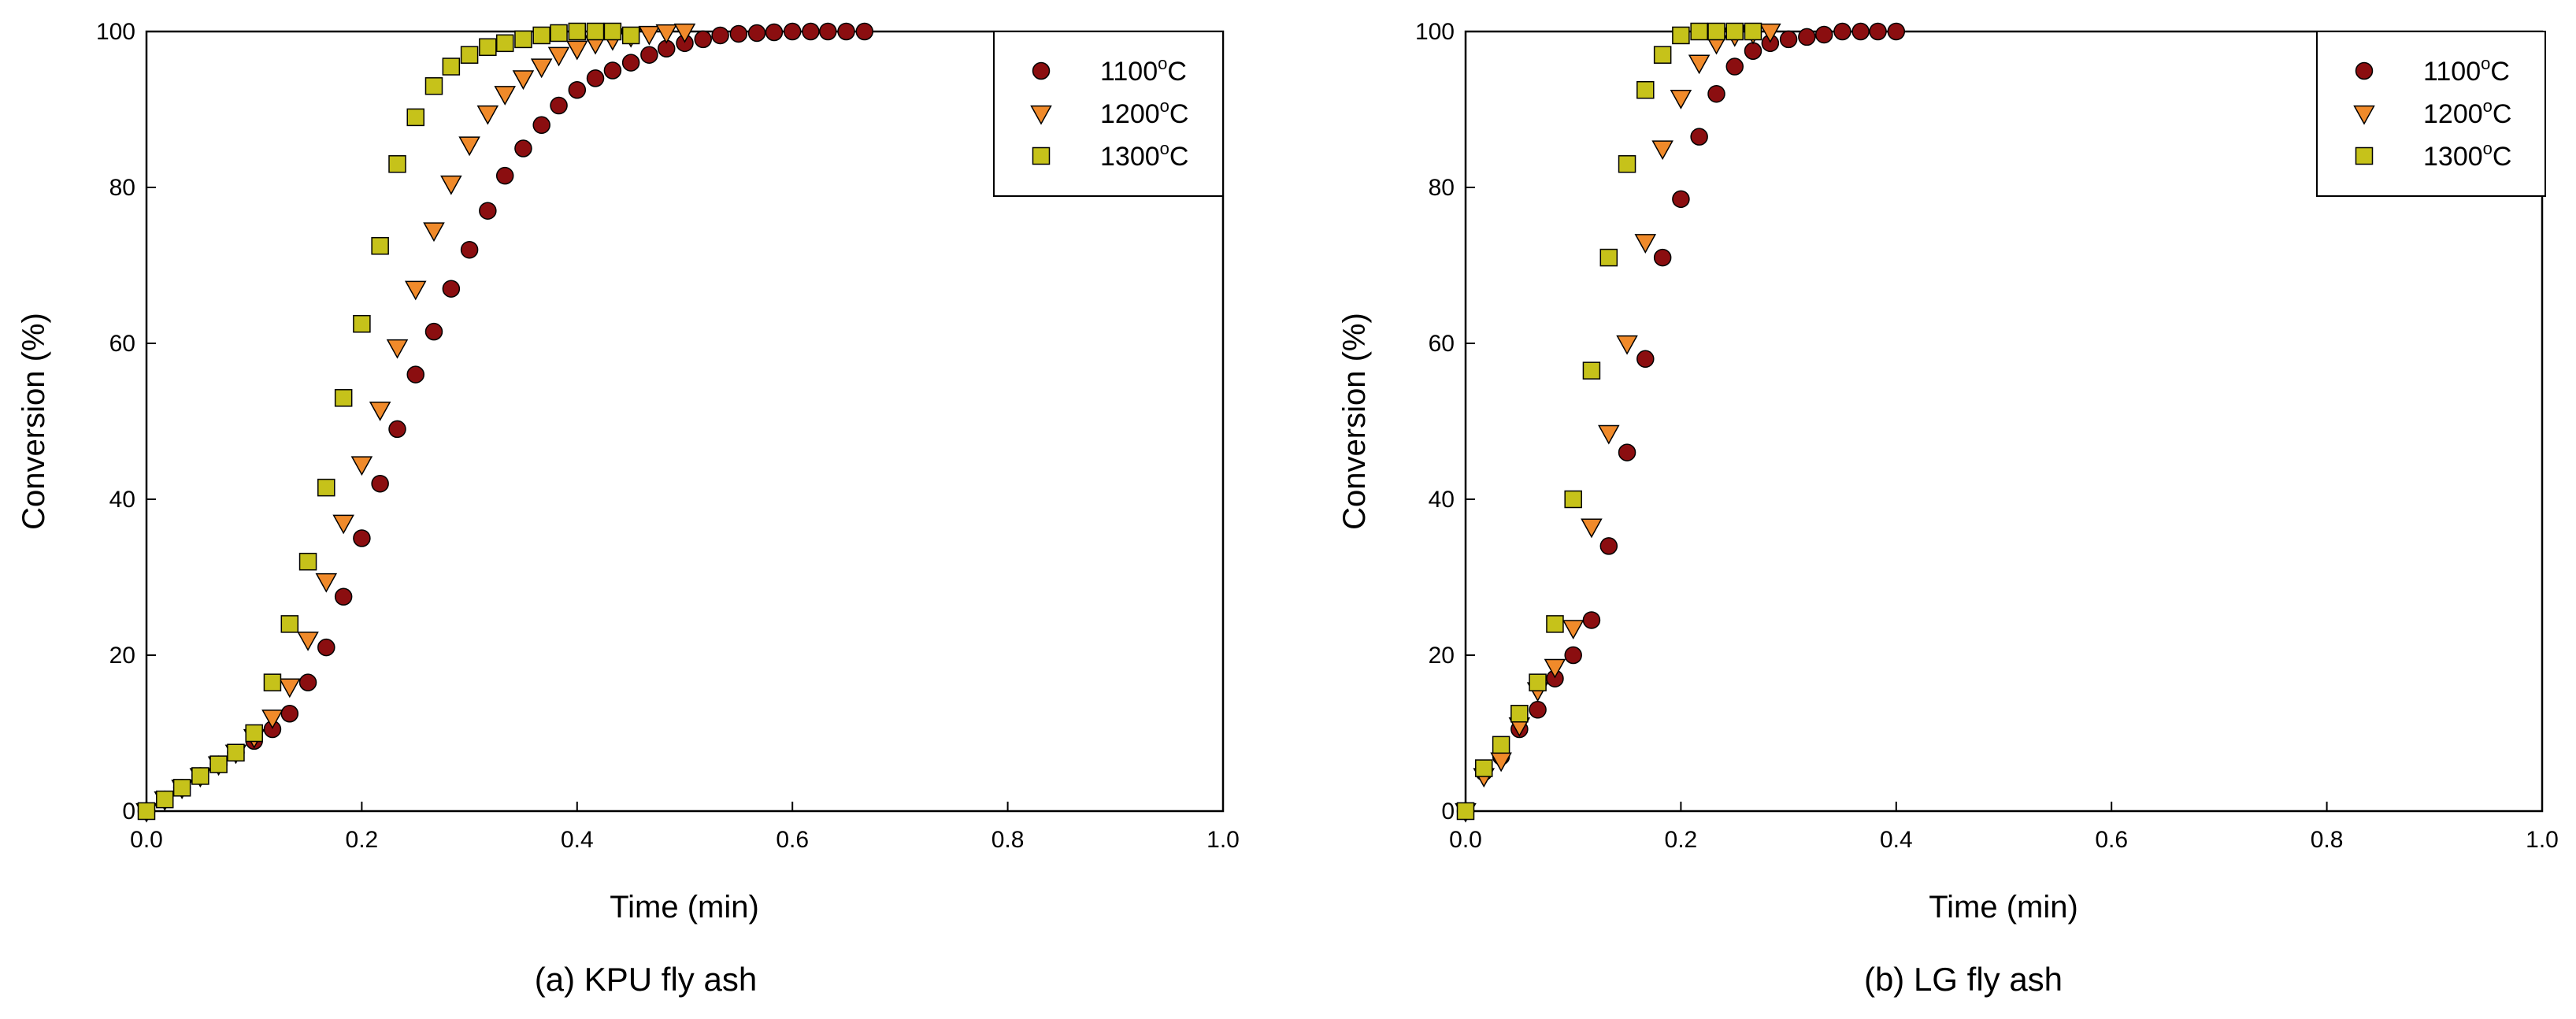 Image resolution: width=2576 pixels, height=1019 pixels. What do you see at coordinates (1442, 656) in the screenshot?
I see `y-tick-label: 20` at bounding box center [1442, 656].